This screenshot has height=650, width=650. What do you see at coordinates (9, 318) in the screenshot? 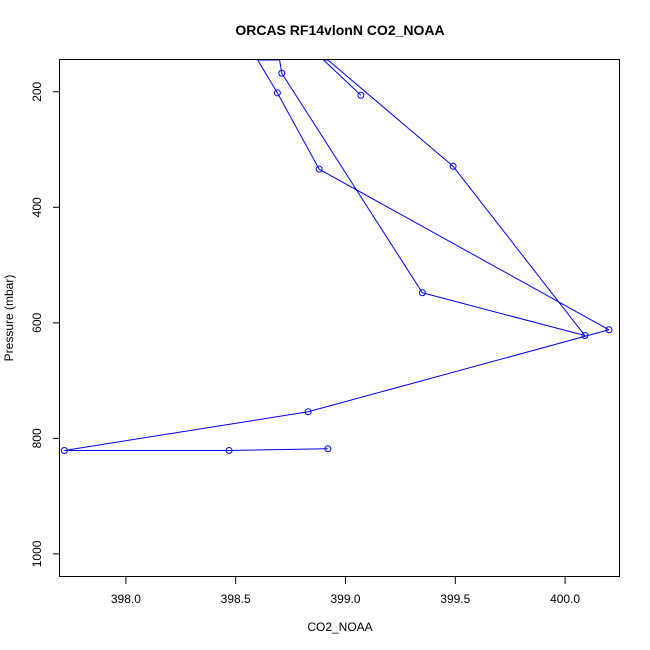
I see `y-axis-label: Pressure (mbar)` at bounding box center [9, 318].